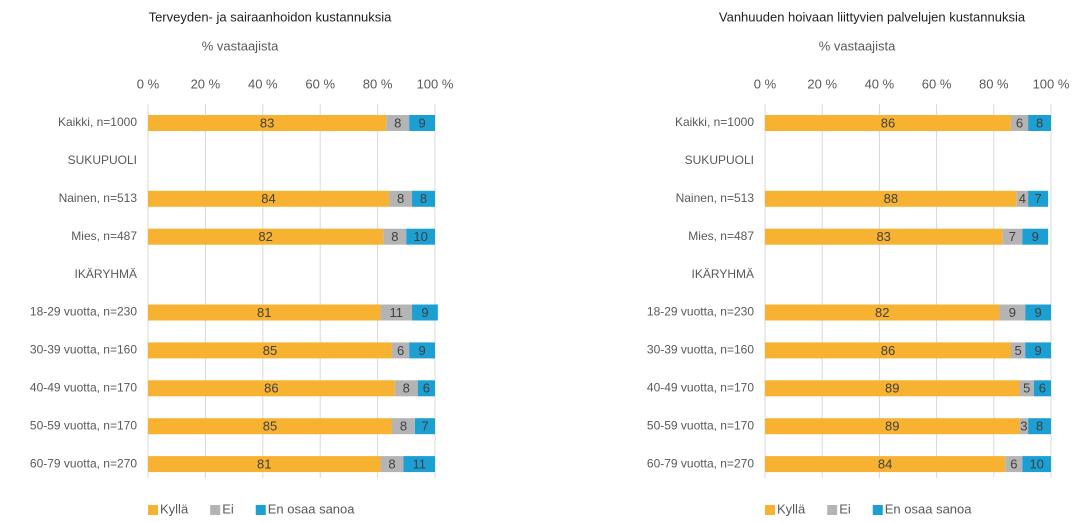  Describe the element at coordinates (312, 508) in the screenshot. I see `legend-label: En osaa sanoa` at that location.